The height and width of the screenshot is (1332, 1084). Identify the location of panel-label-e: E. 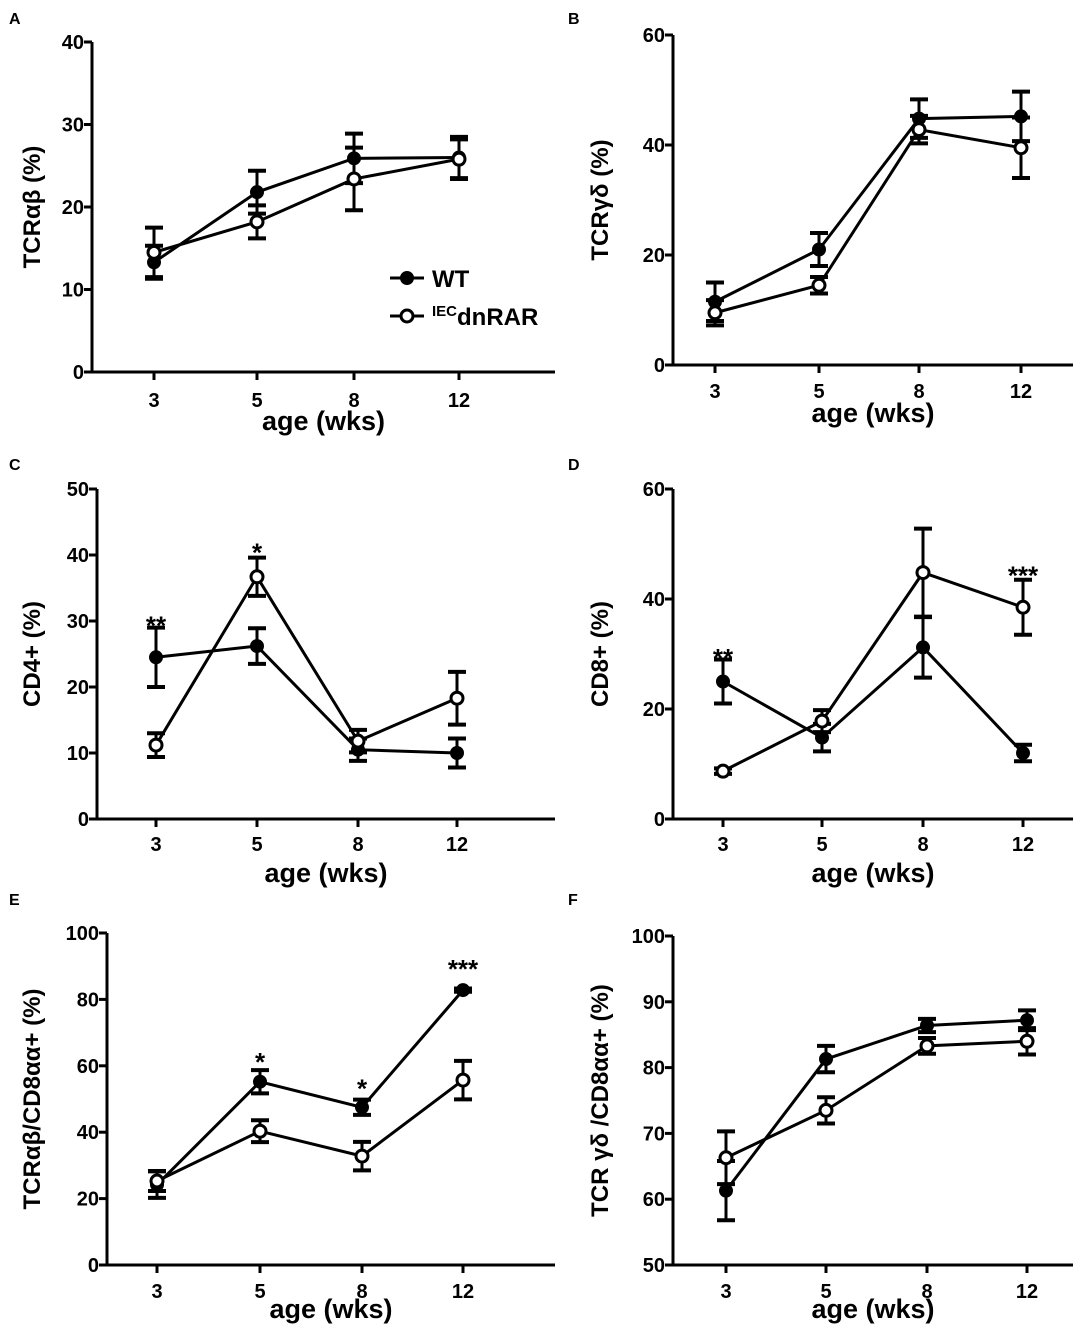
(14, 900).